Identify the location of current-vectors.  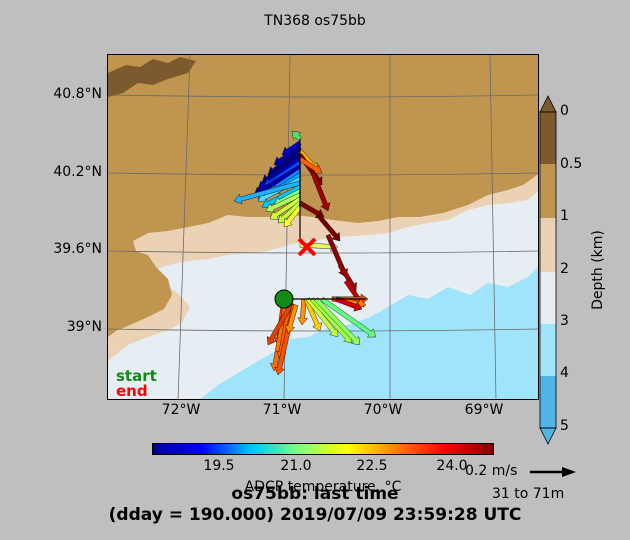
(305, 253).